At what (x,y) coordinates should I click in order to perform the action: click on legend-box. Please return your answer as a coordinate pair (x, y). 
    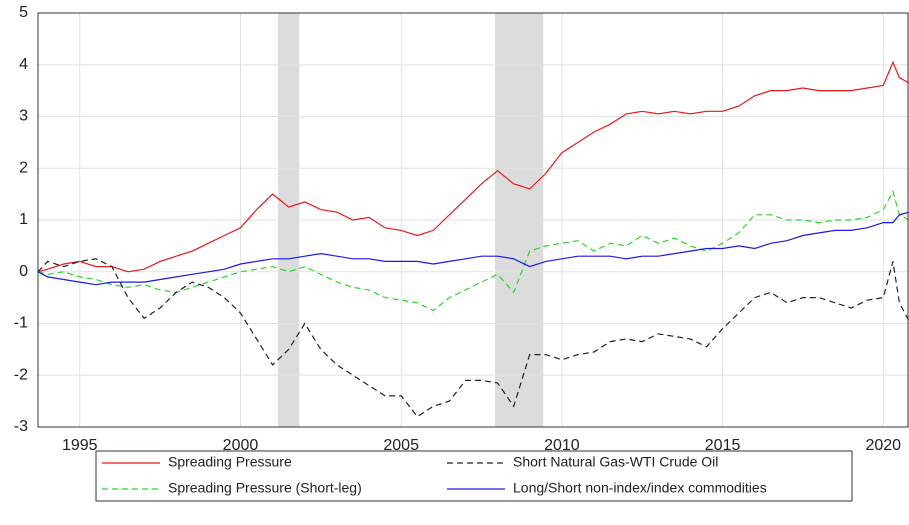
    Looking at the image, I should click on (474, 476).